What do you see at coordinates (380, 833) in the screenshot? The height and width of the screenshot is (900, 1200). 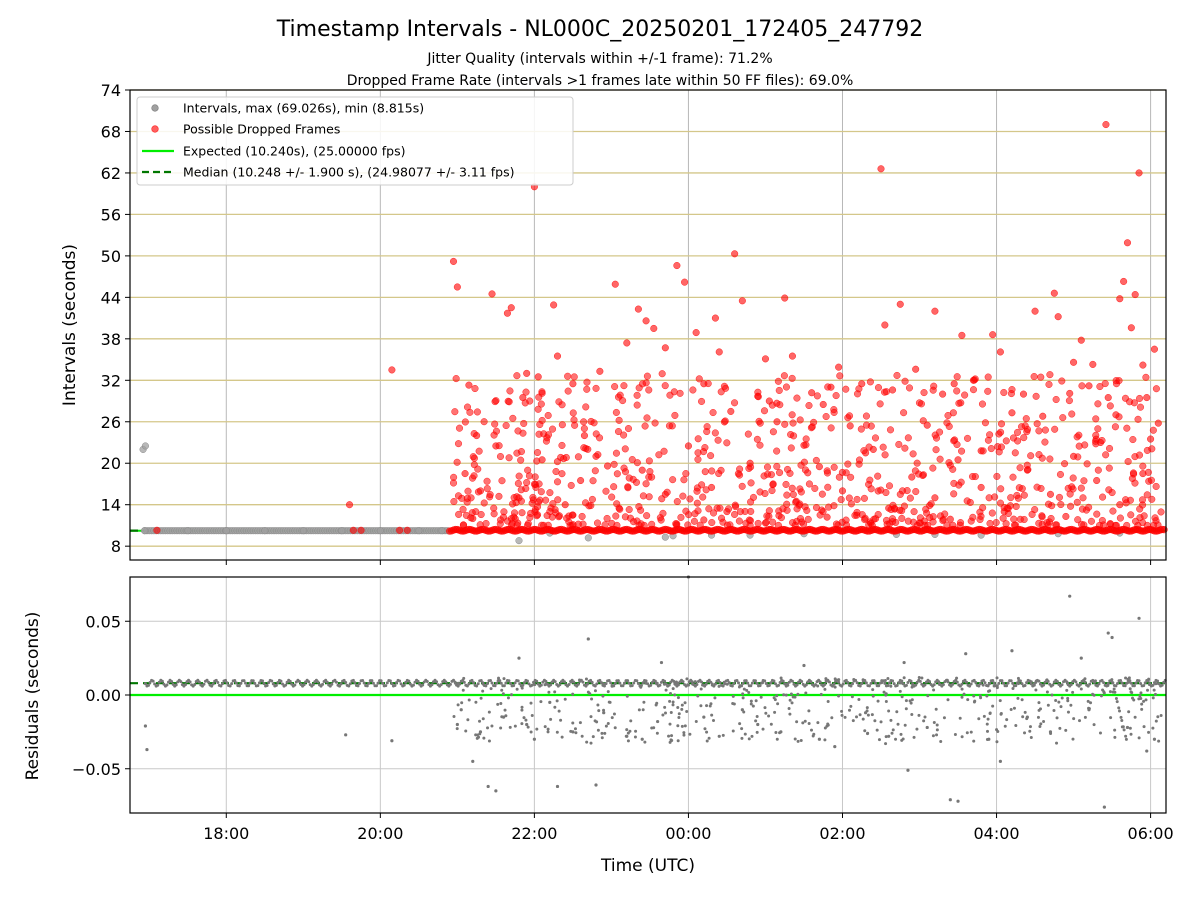 I see `x-tick-label: 20:00` at bounding box center [380, 833].